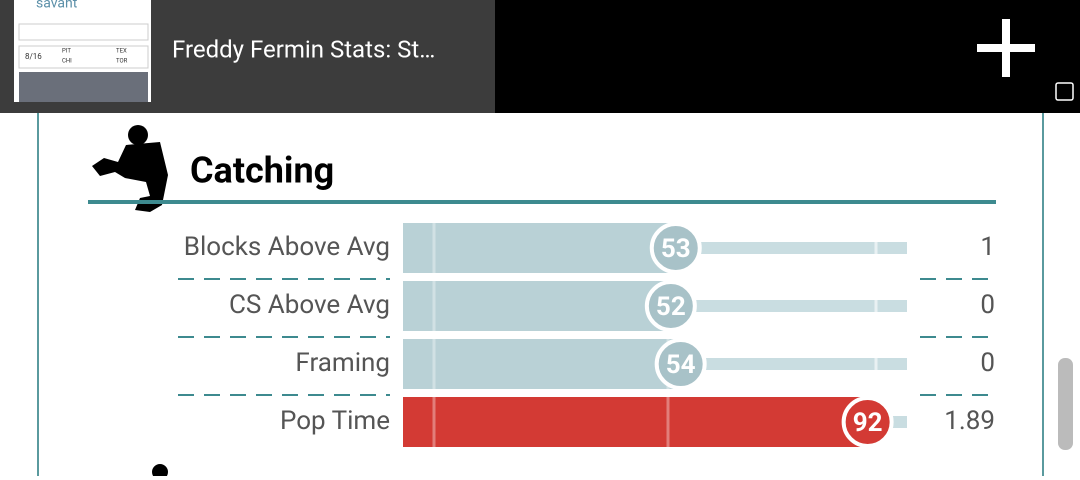  Describe the element at coordinates (1006, 48) in the screenshot. I see `new-tab-button` at that location.